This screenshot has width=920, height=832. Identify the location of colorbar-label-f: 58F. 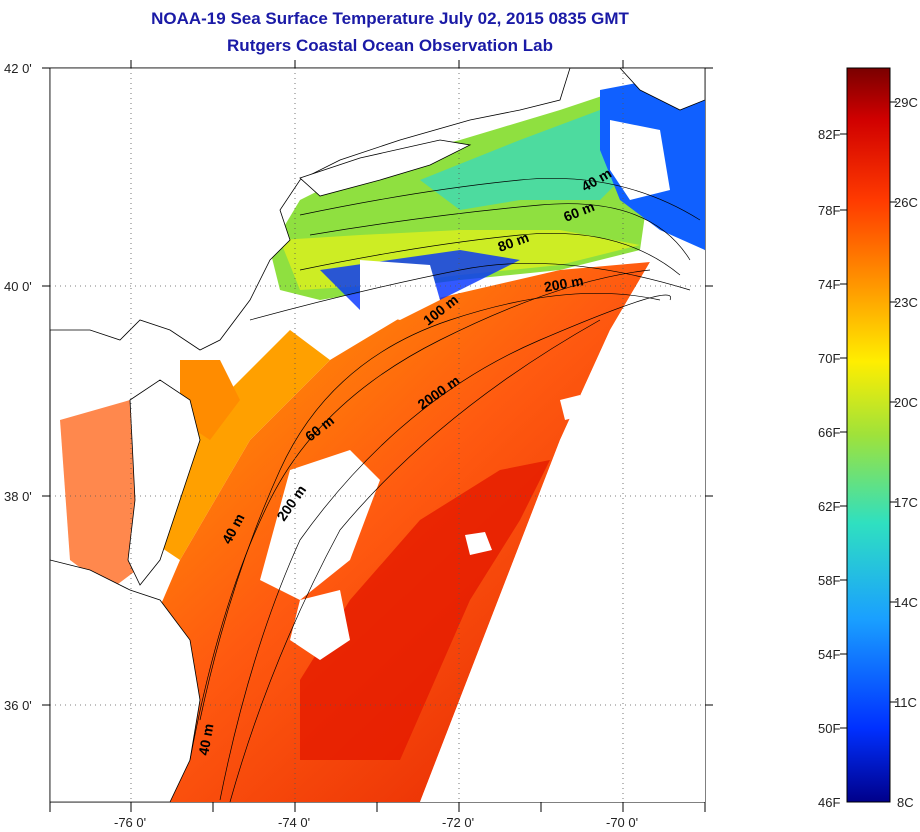
(829, 580).